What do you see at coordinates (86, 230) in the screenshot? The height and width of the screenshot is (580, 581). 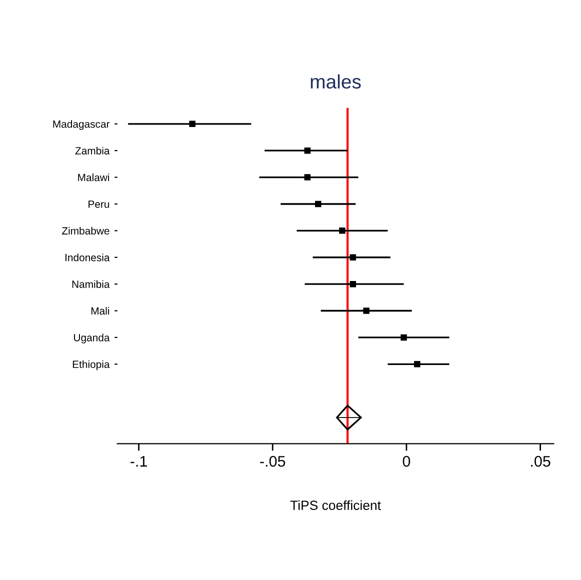 I see `y-tick-label: Zimbabwe` at bounding box center [86, 230].